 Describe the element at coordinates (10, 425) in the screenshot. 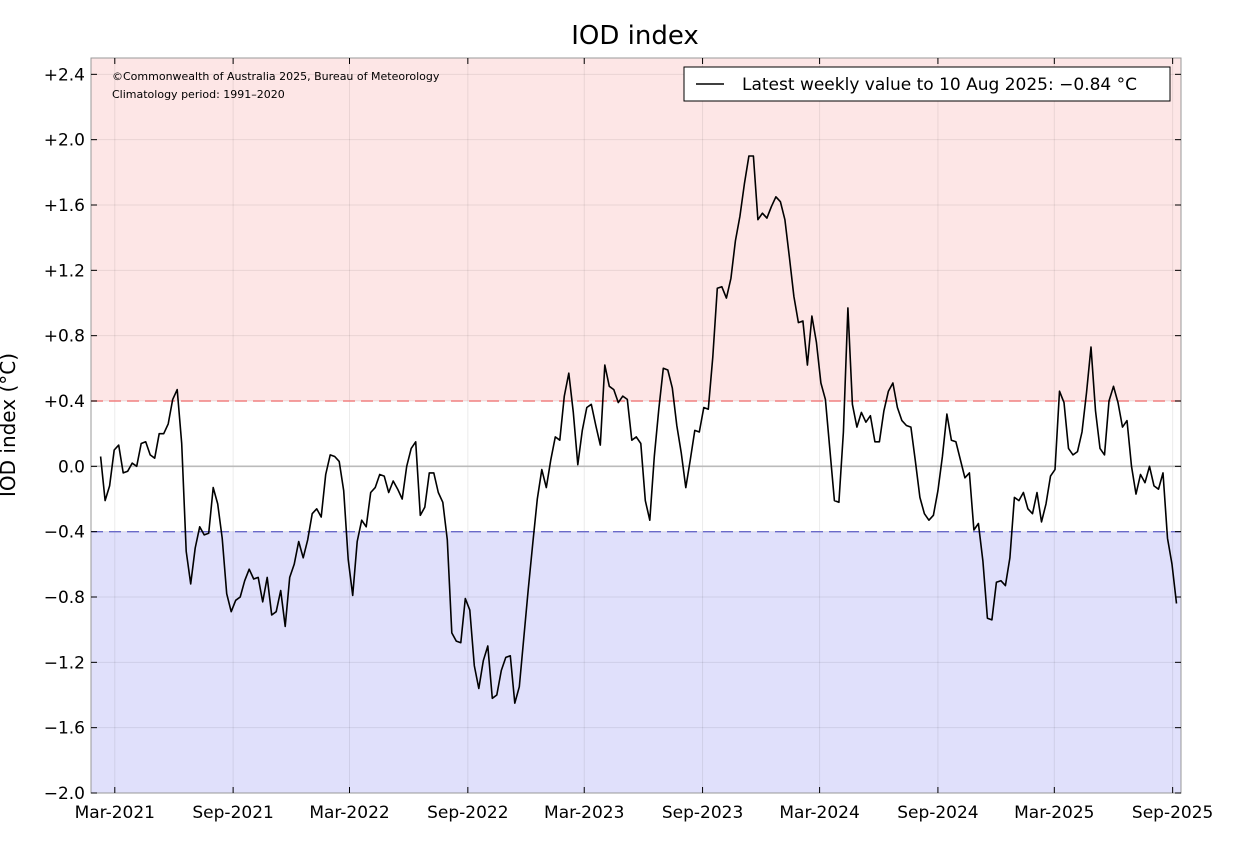

I see `y-axis-label: IOD index (°C)` at that location.